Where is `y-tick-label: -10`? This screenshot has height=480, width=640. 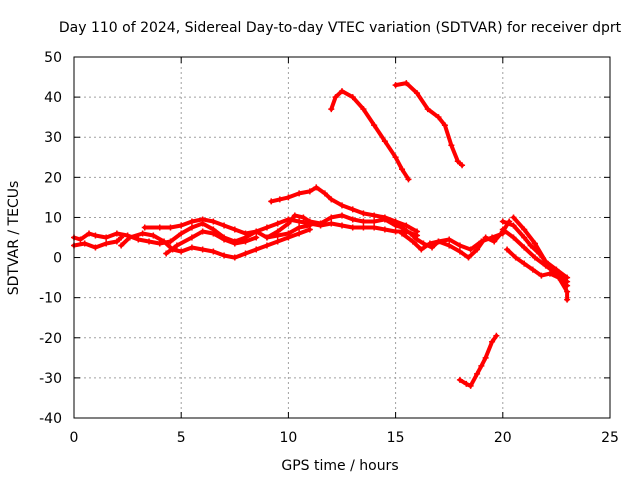 y-tick-label: -10 is located at coordinates (50, 299).